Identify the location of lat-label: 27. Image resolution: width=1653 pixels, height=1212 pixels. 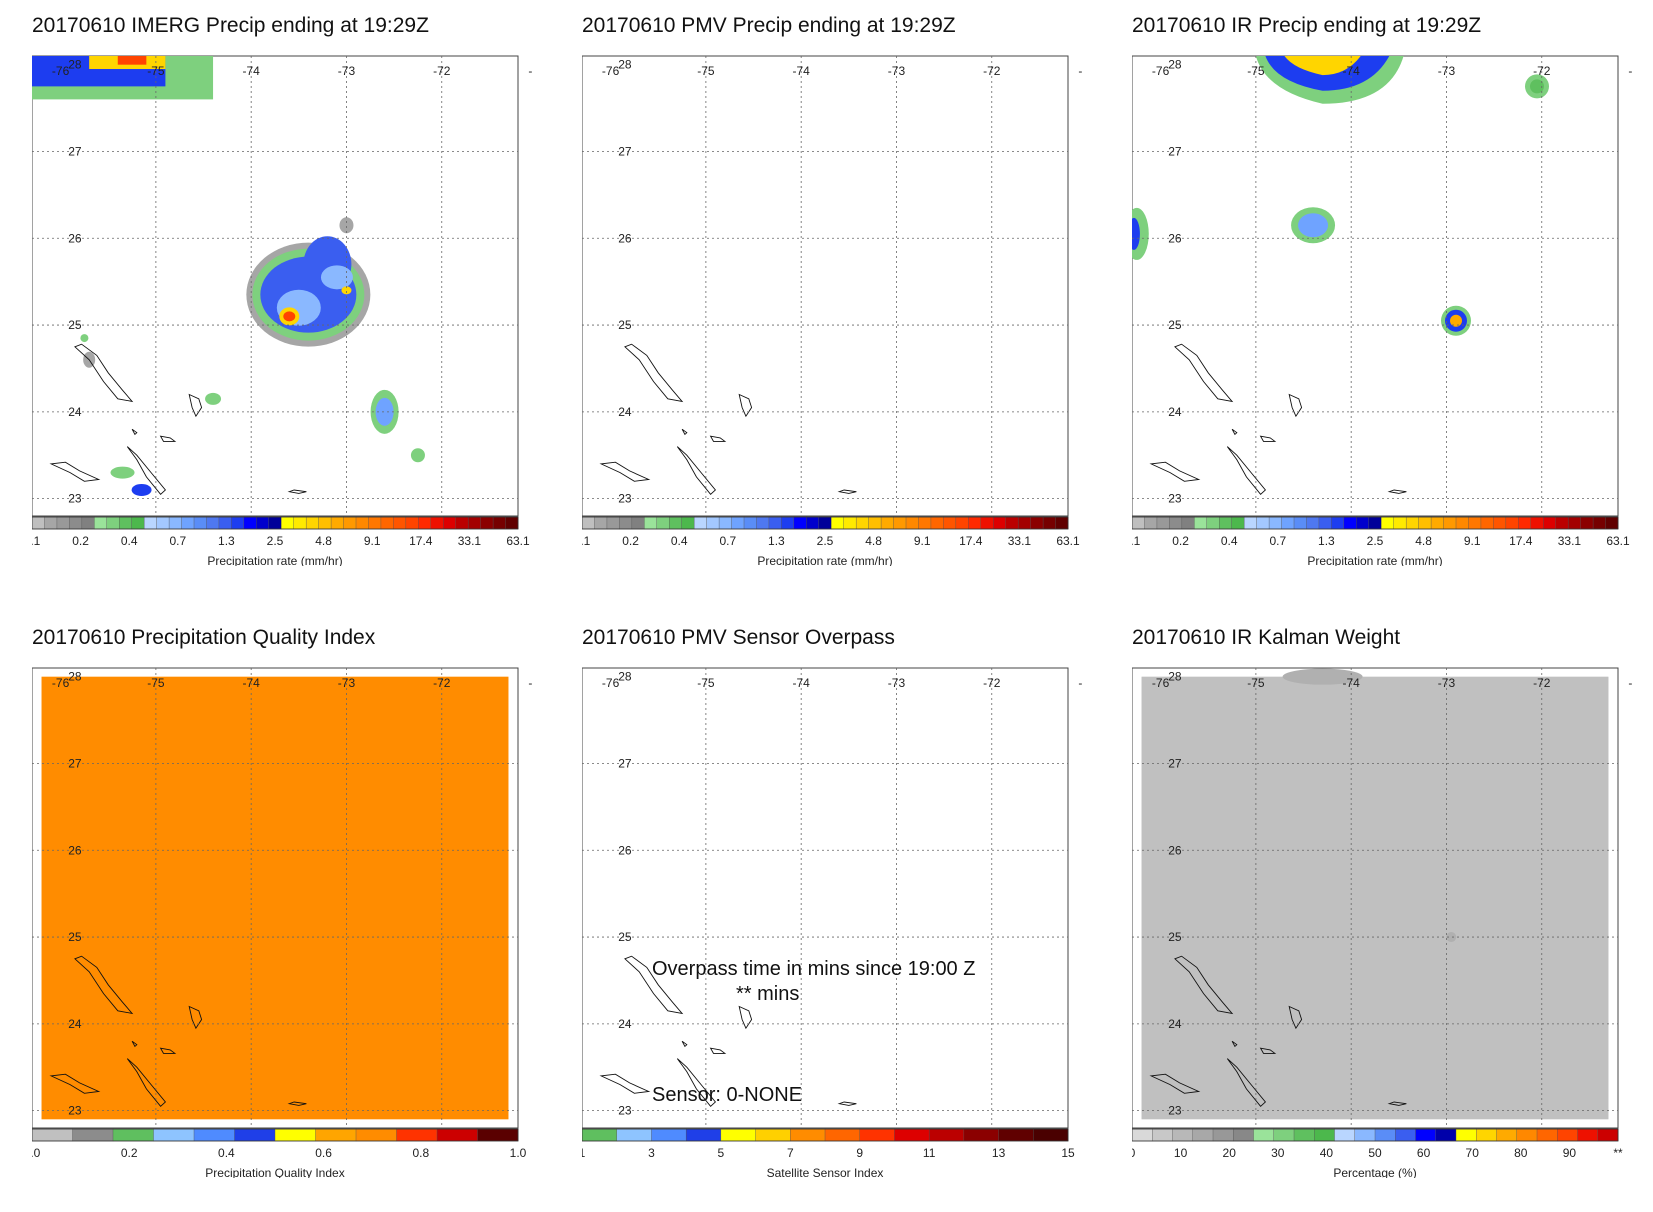
(75, 763).